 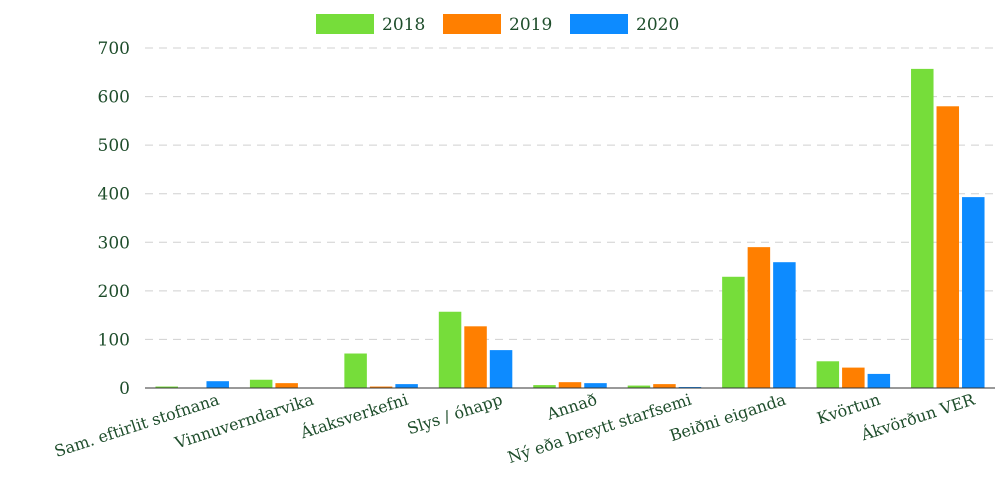 What do you see at coordinates (599, 24) in the screenshot?
I see `legend-swatch-2020` at bounding box center [599, 24].